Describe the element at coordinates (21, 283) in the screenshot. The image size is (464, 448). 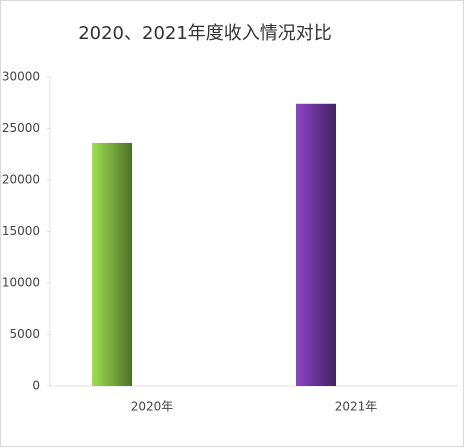
I see `y-tick-label: 10000` at that location.